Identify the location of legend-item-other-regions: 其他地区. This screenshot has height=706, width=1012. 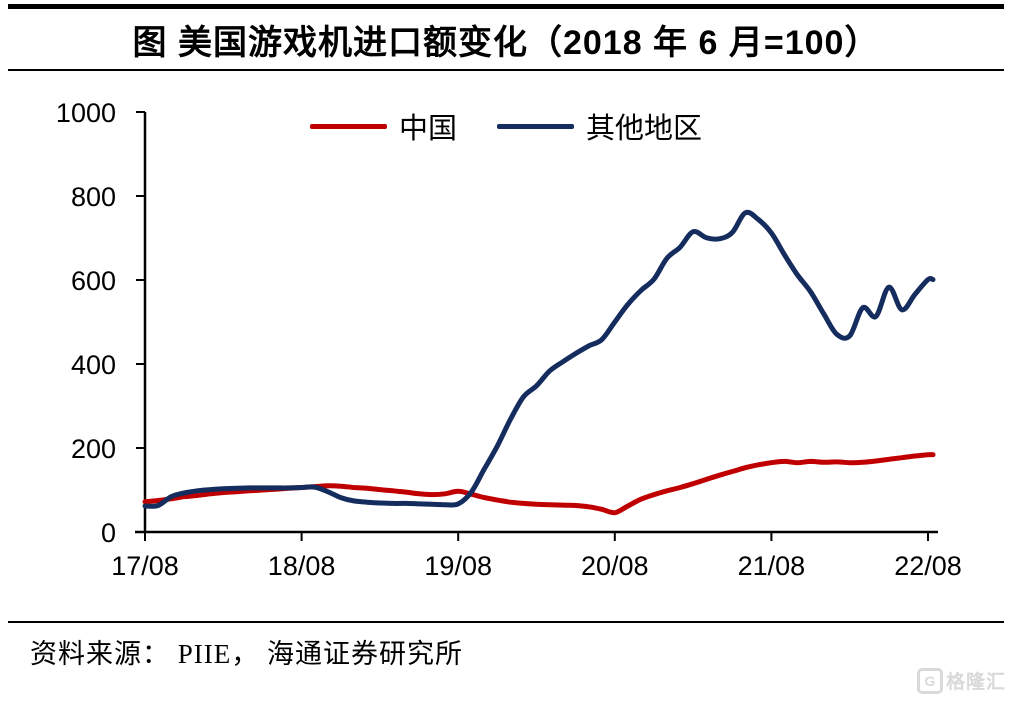
(599, 126).